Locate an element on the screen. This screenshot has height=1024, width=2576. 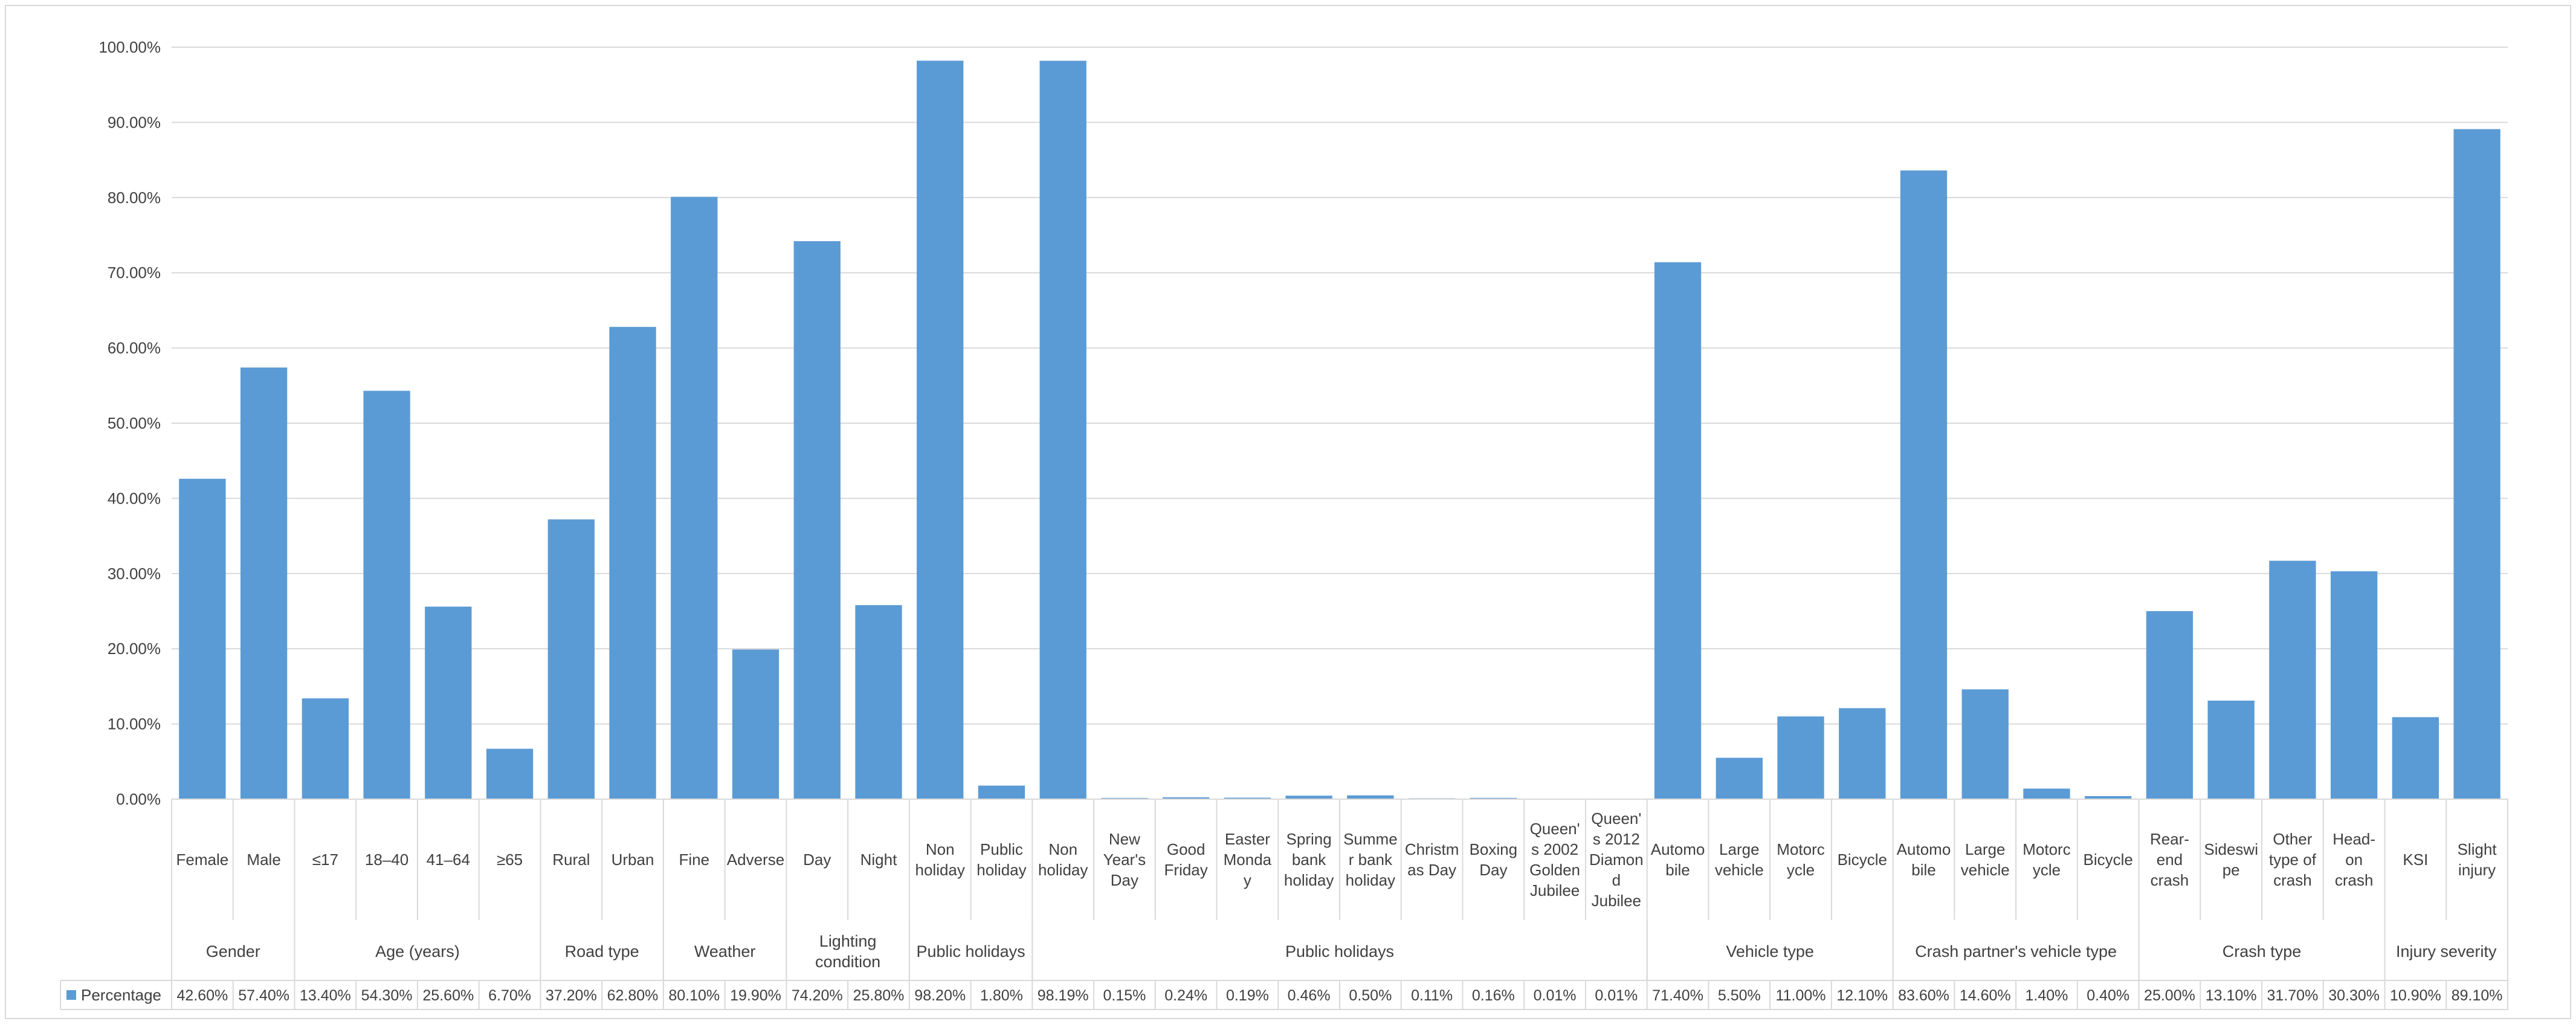
y-tick-label: 0.00% is located at coordinates (139, 799).